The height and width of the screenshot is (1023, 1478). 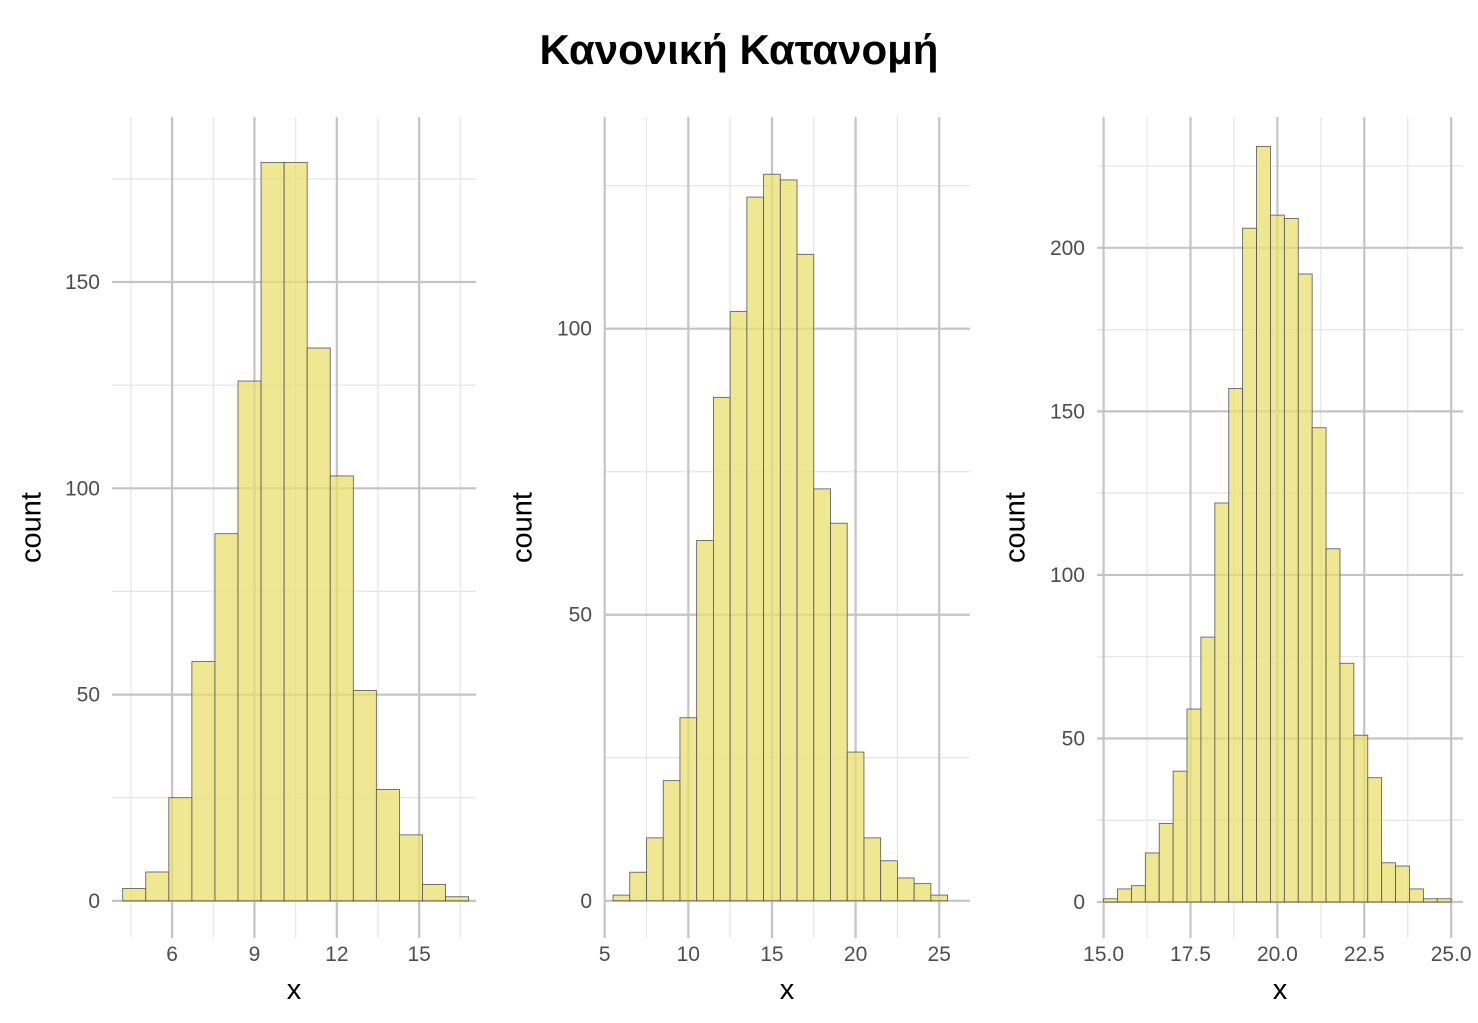 I want to click on x-tick-label: 20, so click(x=855, y=954).